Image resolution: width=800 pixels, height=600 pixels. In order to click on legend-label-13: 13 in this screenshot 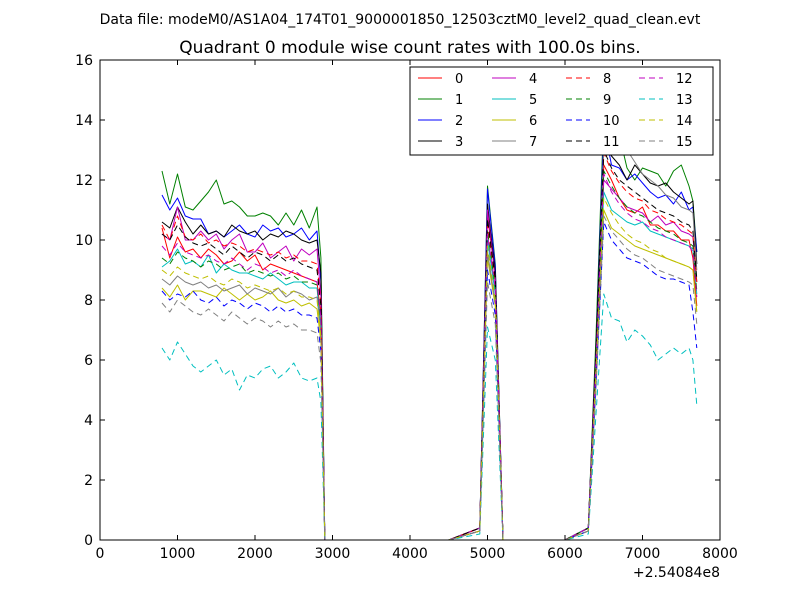, I will do `click(684, 100)`.